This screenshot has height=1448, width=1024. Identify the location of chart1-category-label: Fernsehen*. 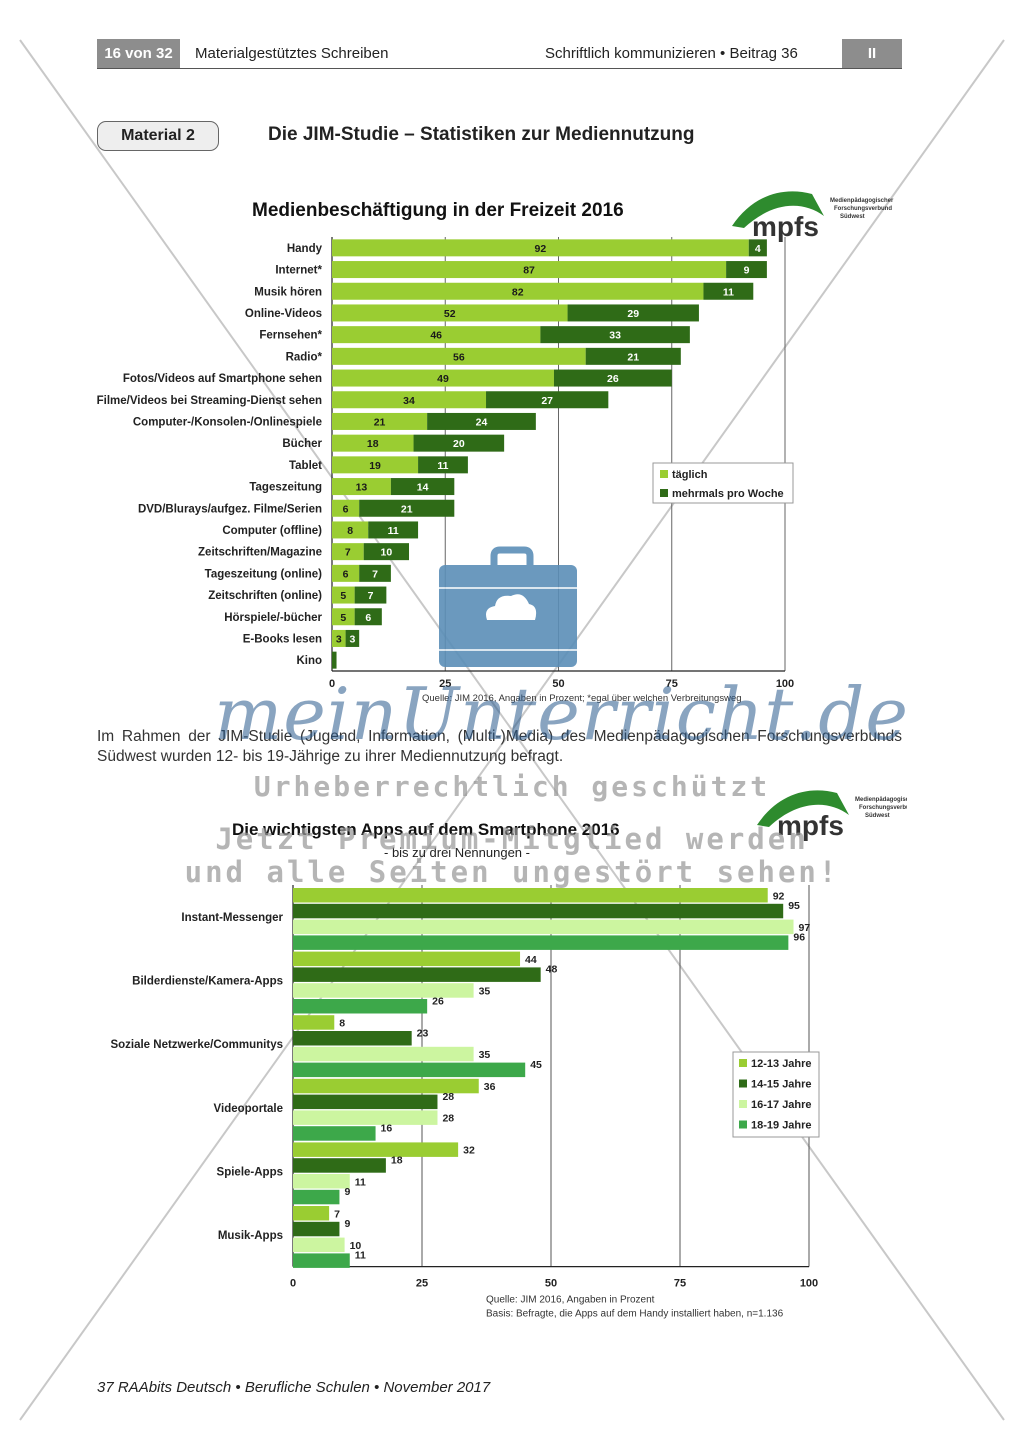
(290, 336).